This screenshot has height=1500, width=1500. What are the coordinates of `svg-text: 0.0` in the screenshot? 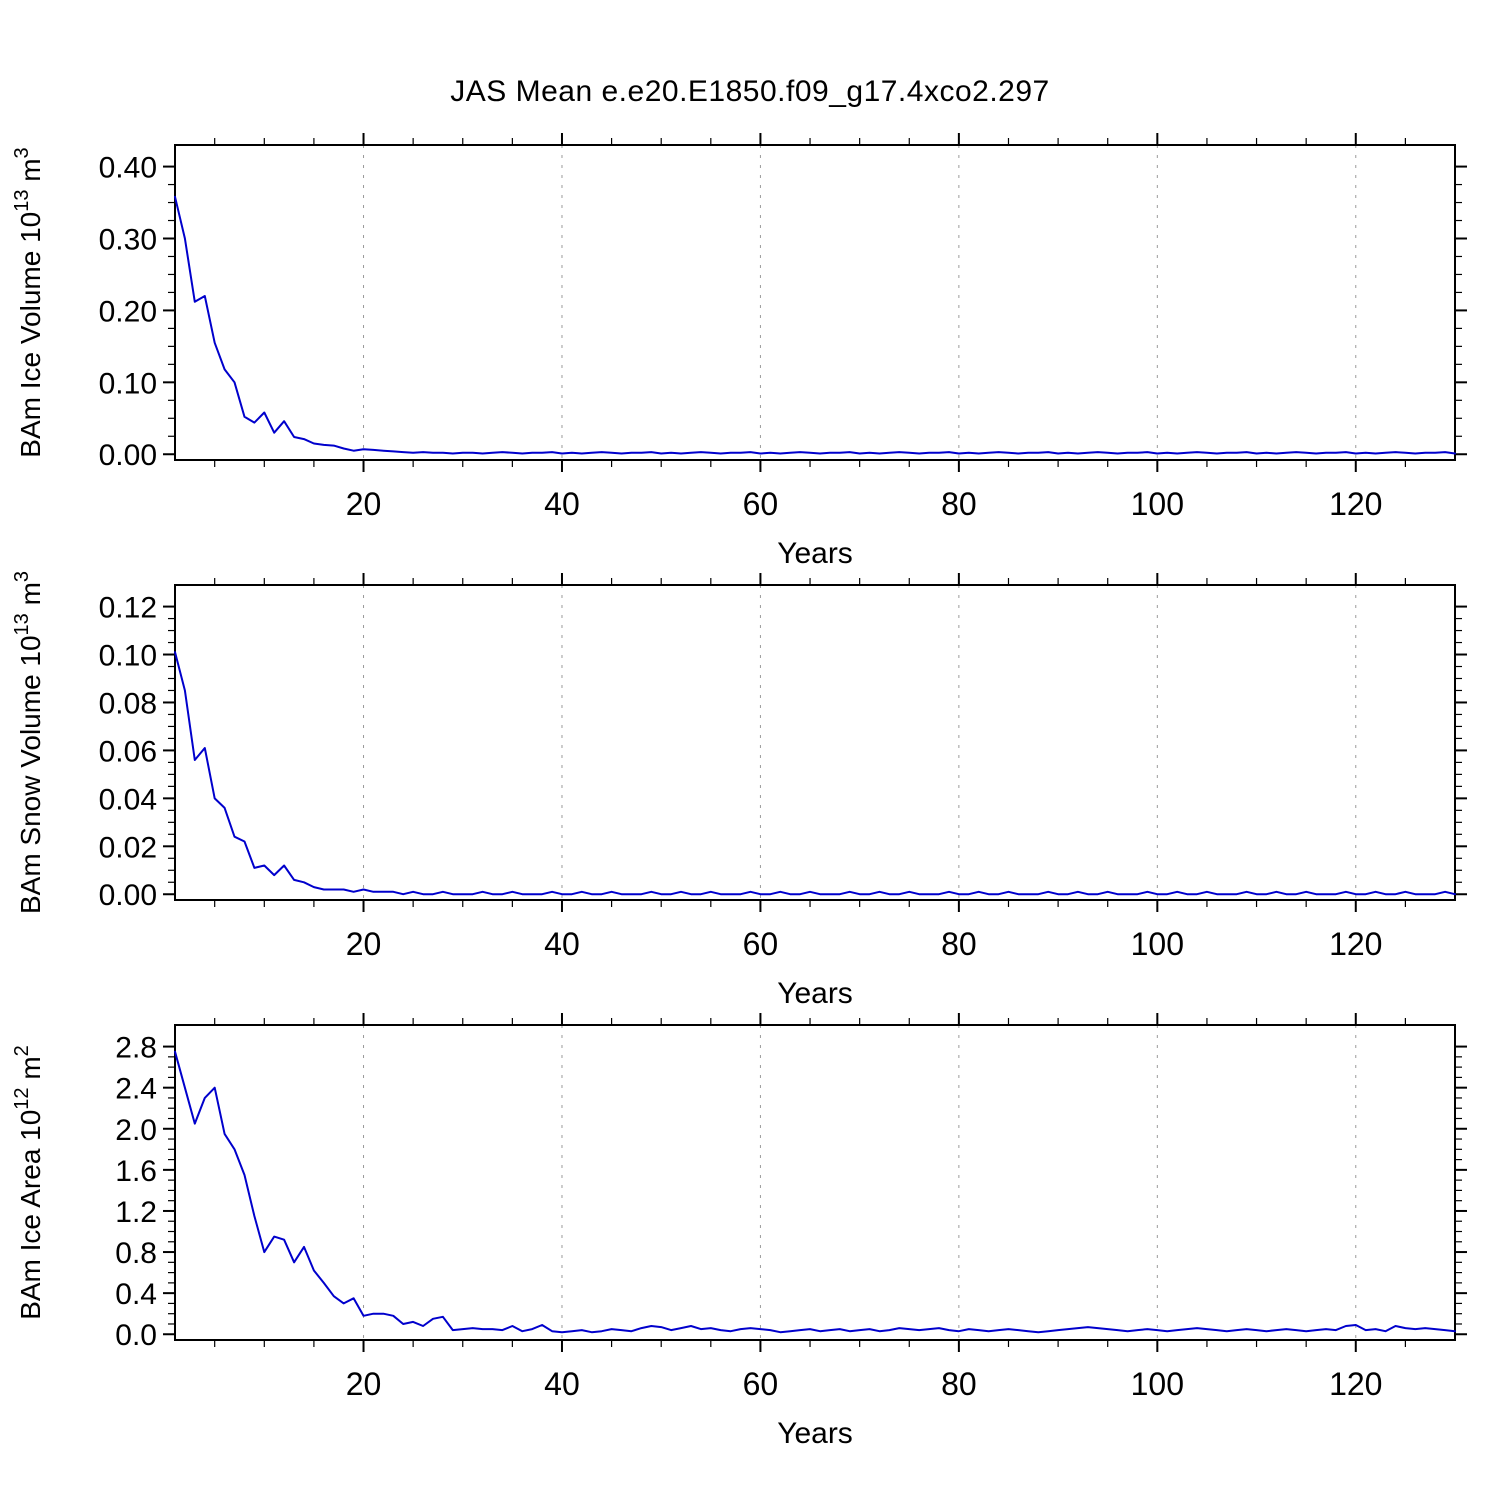 It's located at (136, 1335).